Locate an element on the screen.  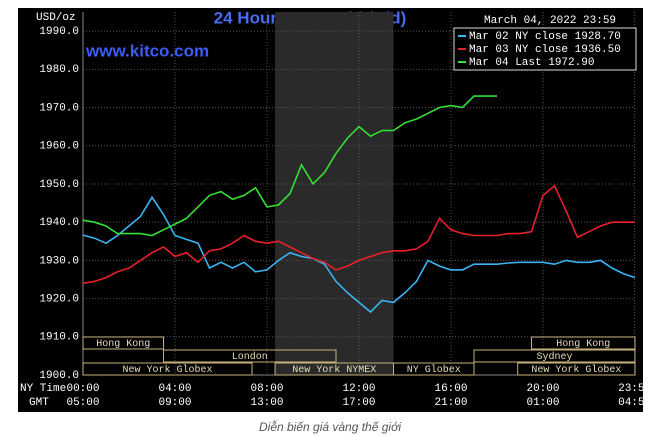
y-tick-label: 1960.0 is located at coordinates (59, 147).